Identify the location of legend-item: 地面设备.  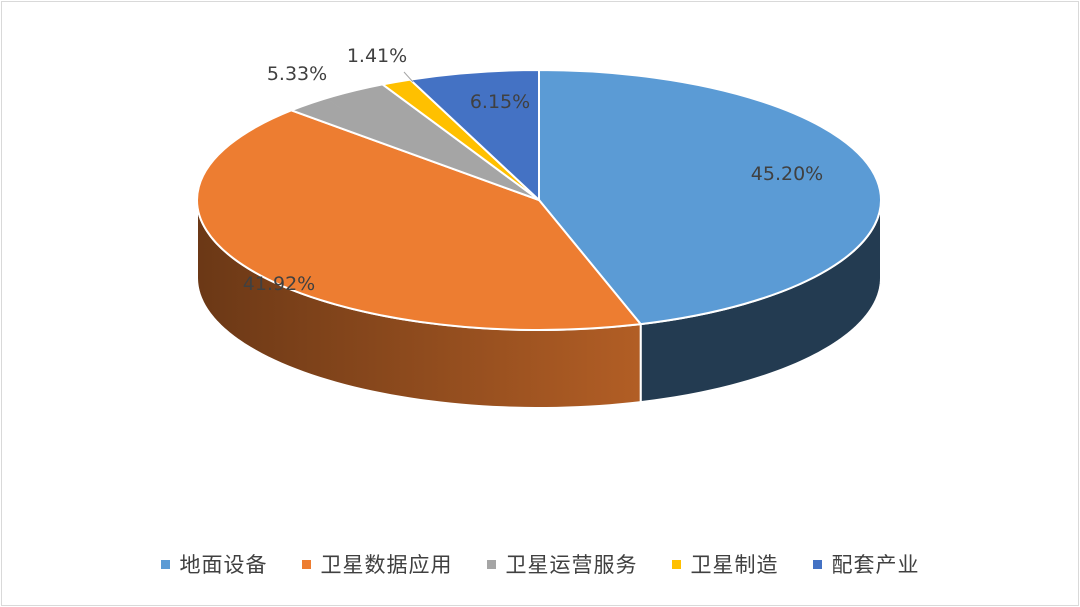
(214, 564).